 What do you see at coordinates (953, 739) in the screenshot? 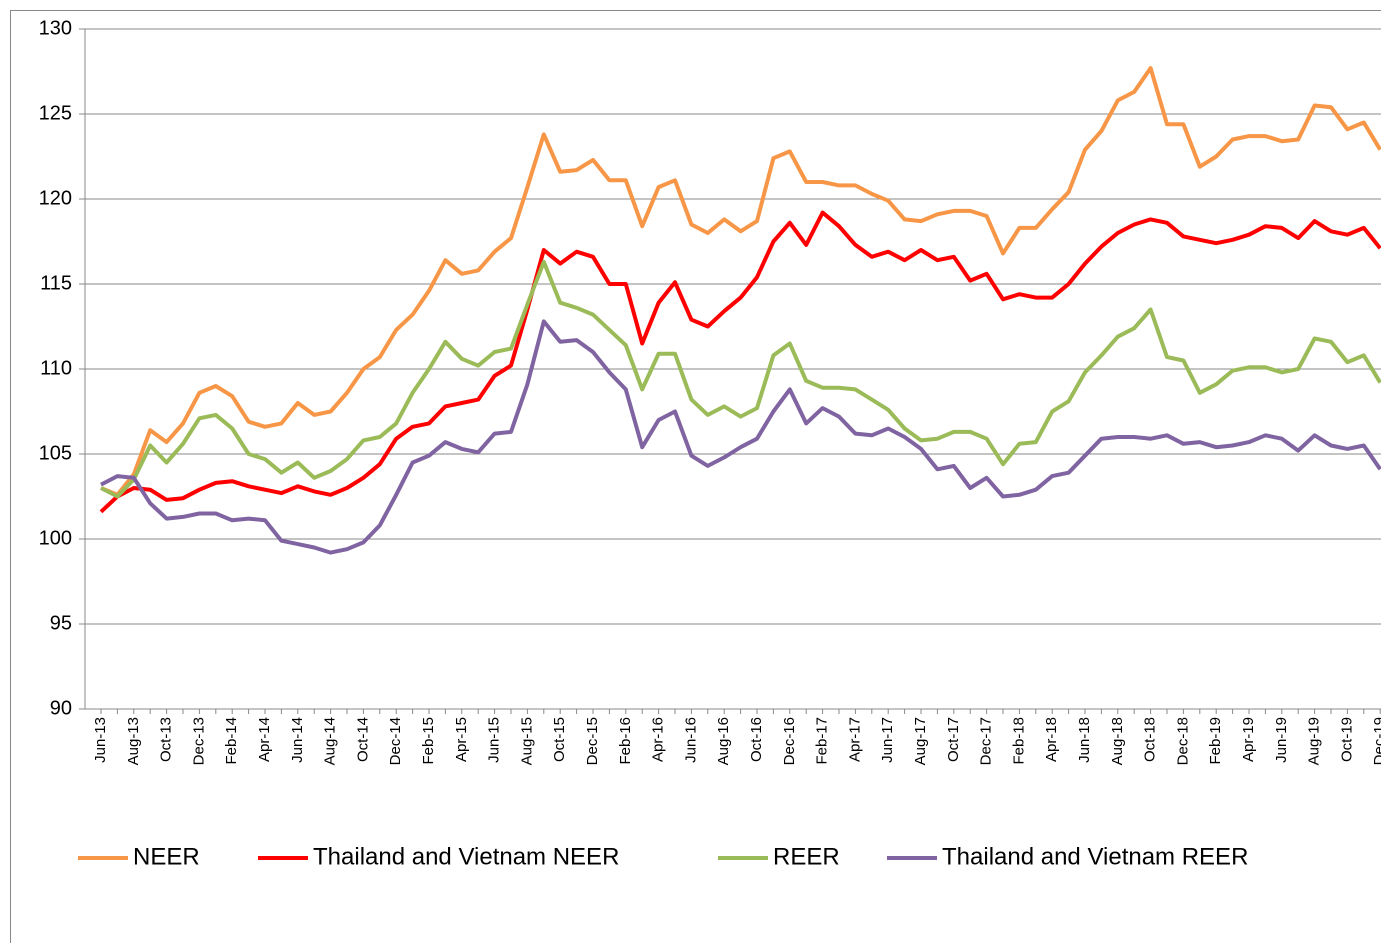
I see `x-tick-label: Oct-17` at bounding box center [953, 739].